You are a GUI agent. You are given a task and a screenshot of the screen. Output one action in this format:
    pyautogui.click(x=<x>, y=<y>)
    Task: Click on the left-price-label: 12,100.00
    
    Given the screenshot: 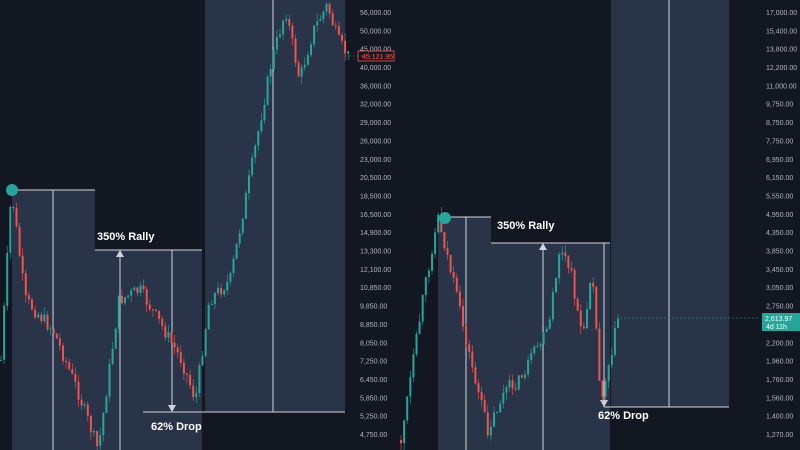 What is the action you would take?
    pyautogui.click(x=375, y=270)
    